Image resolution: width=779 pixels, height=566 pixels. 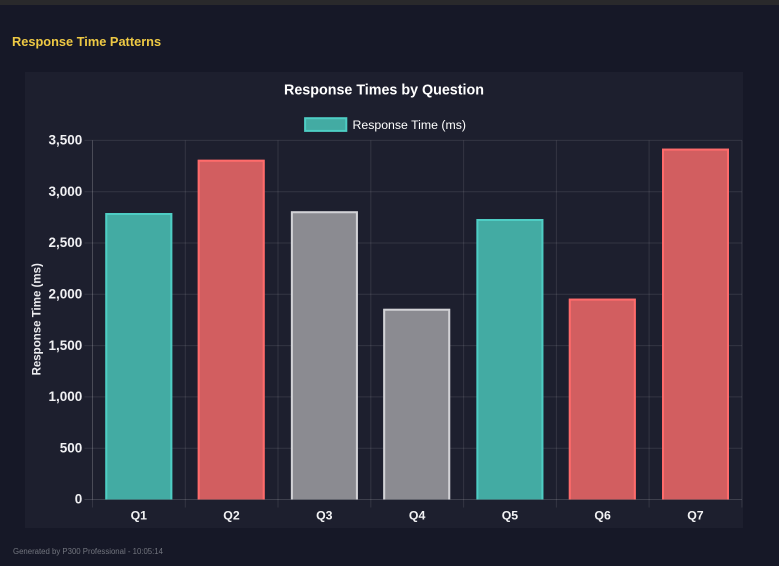 What do you see at coordinates (384, 91) in the screenshot?
I see `svg-text: Response Times by Question` at bounding box center [384, 91].